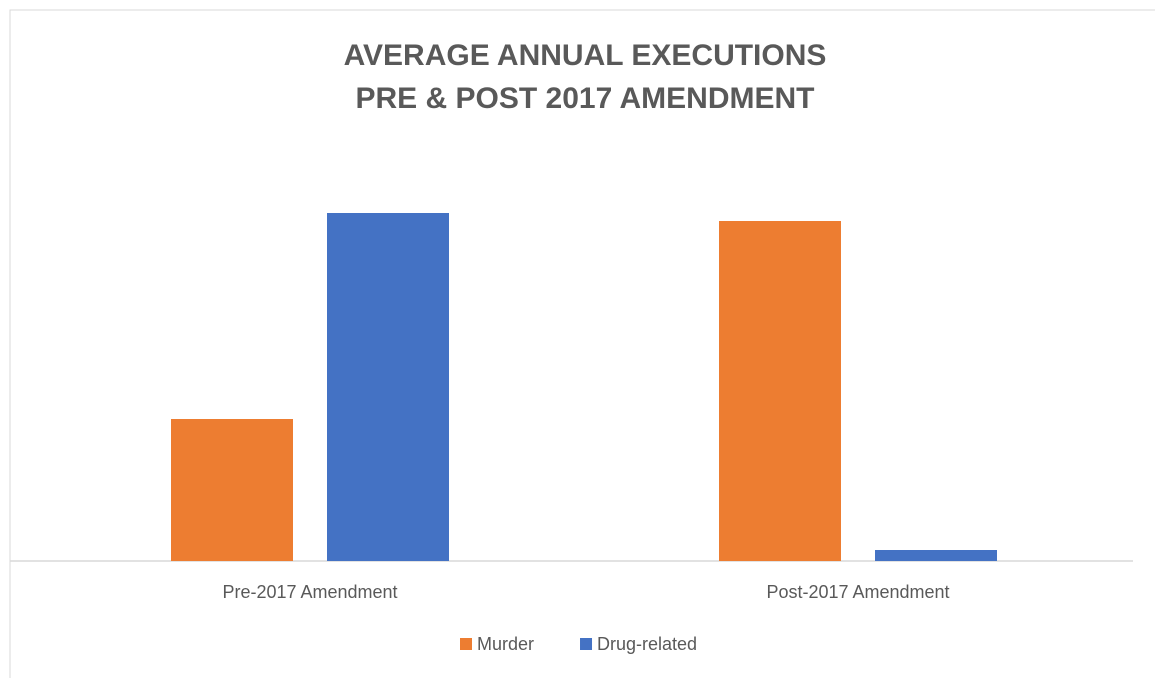 This screenshot has height=678, width=1155. I want to click on legend-label: Murder, so click(505, 644).